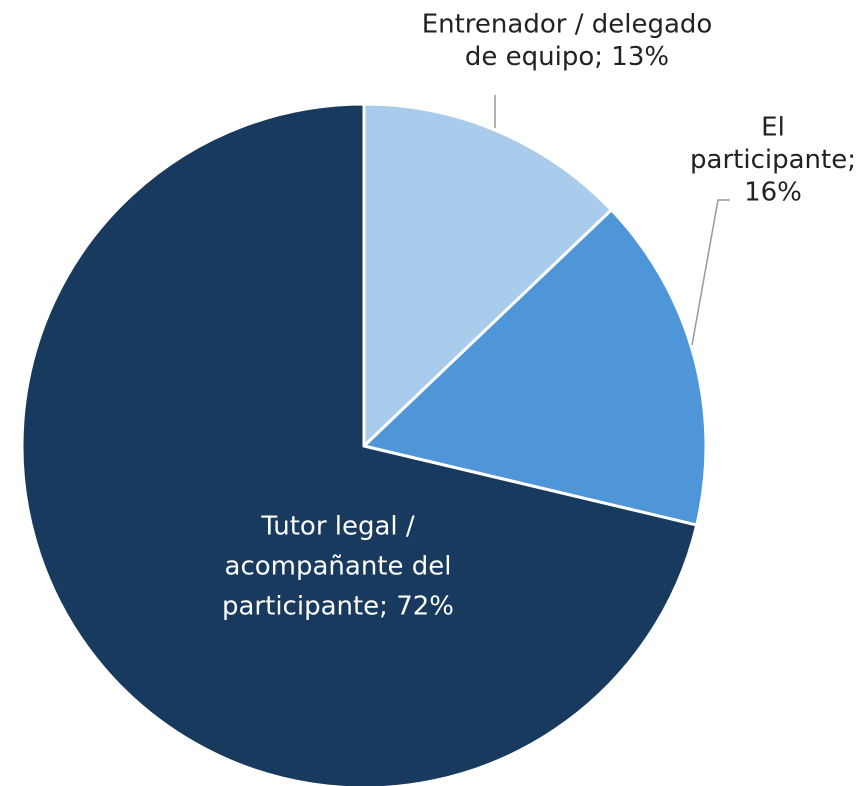 This screenshot has height=786, width=864. I want to click on data-label: 16%, so click(773, 193).